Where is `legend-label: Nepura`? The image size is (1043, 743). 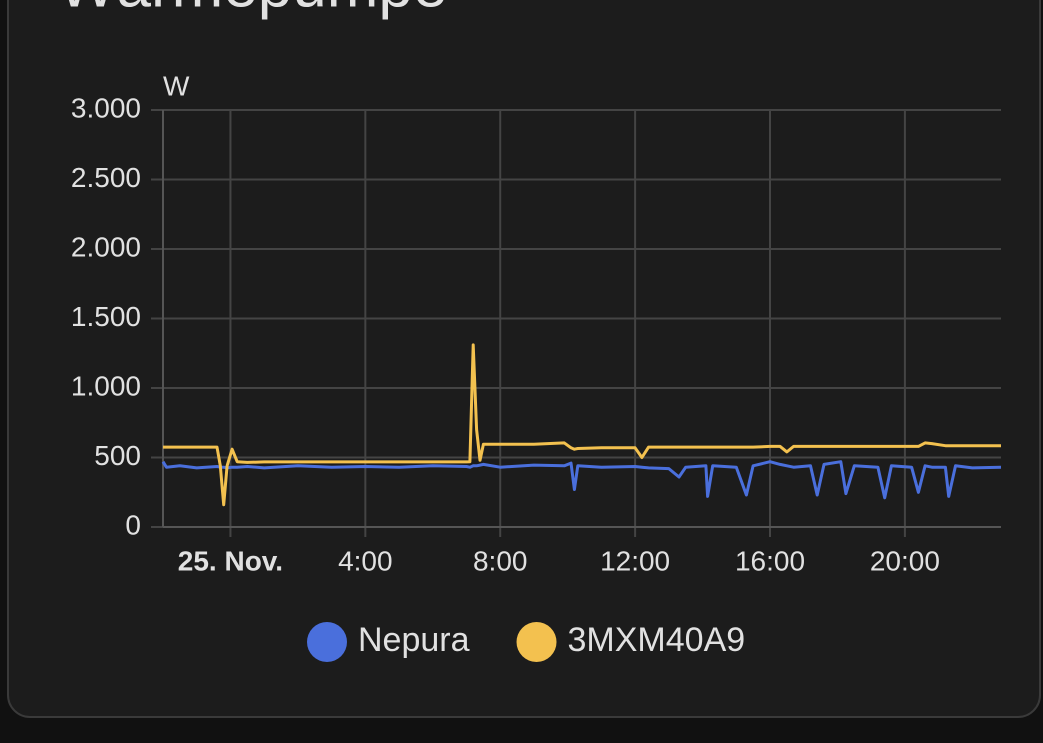 legend-label: Nepura is located at coordinates (414, 640).